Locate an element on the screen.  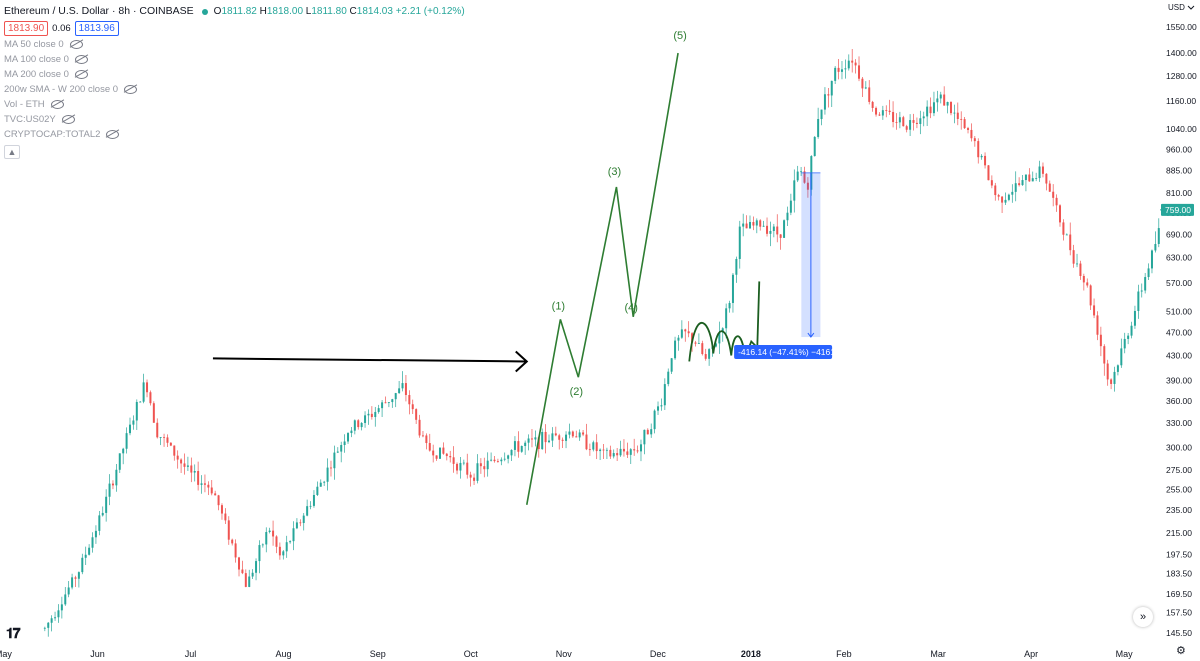
sell-button: 1813.90 is located at coordinates (26, 28).